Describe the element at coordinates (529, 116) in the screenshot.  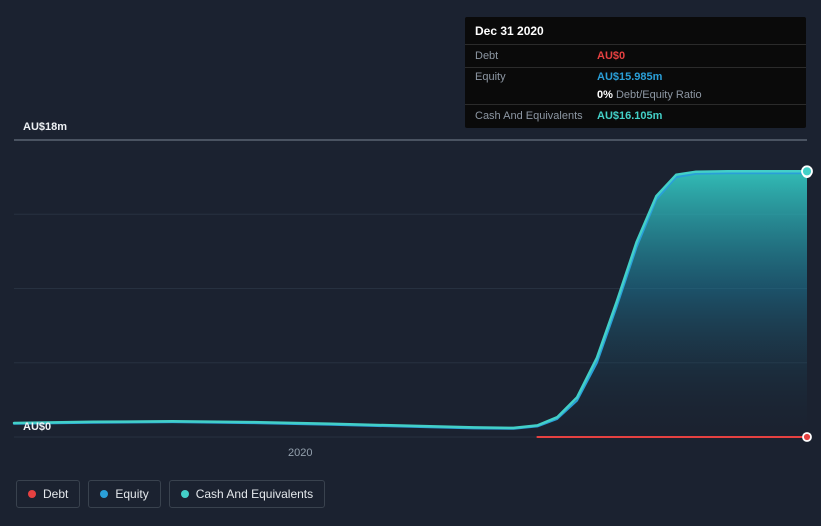
I see `tooltip-cash-label: Cash And Equivalents` at that location.